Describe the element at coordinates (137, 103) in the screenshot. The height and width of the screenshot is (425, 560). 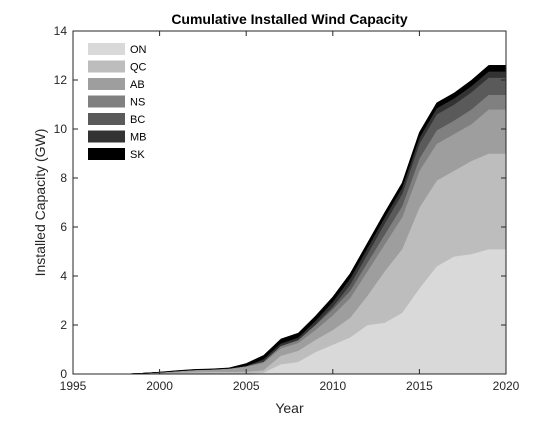
I see `legend-label-ns: NS` at that location.